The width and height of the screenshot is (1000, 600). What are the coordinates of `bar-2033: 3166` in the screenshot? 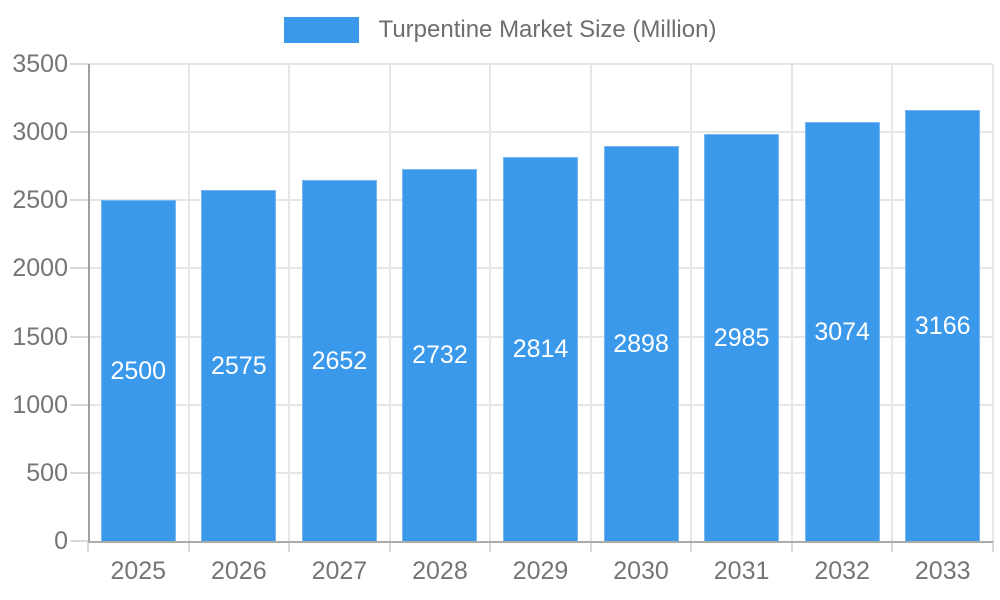 It's located at (943, 325).